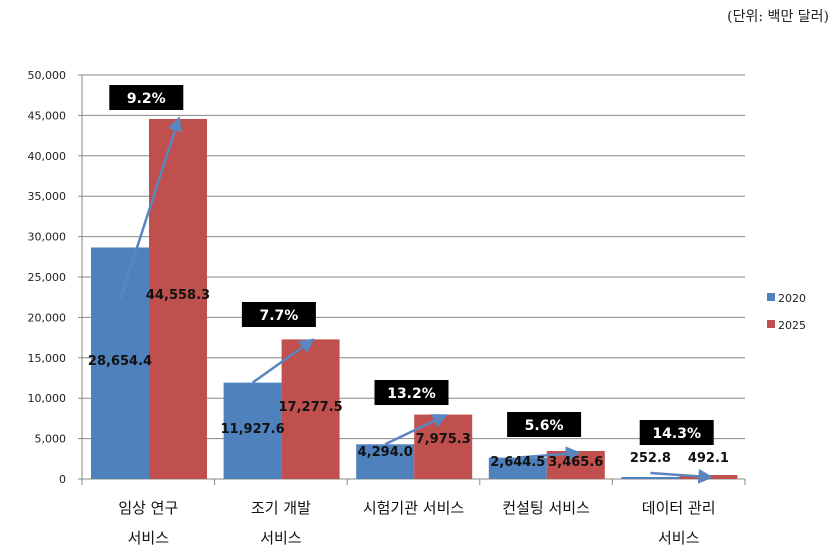 The image size is (837, 557). What do you see at coordinates (443, 439) in the screenshot?
I see `data-label-2025: 7,975.3` at bounding box center [443, 439].